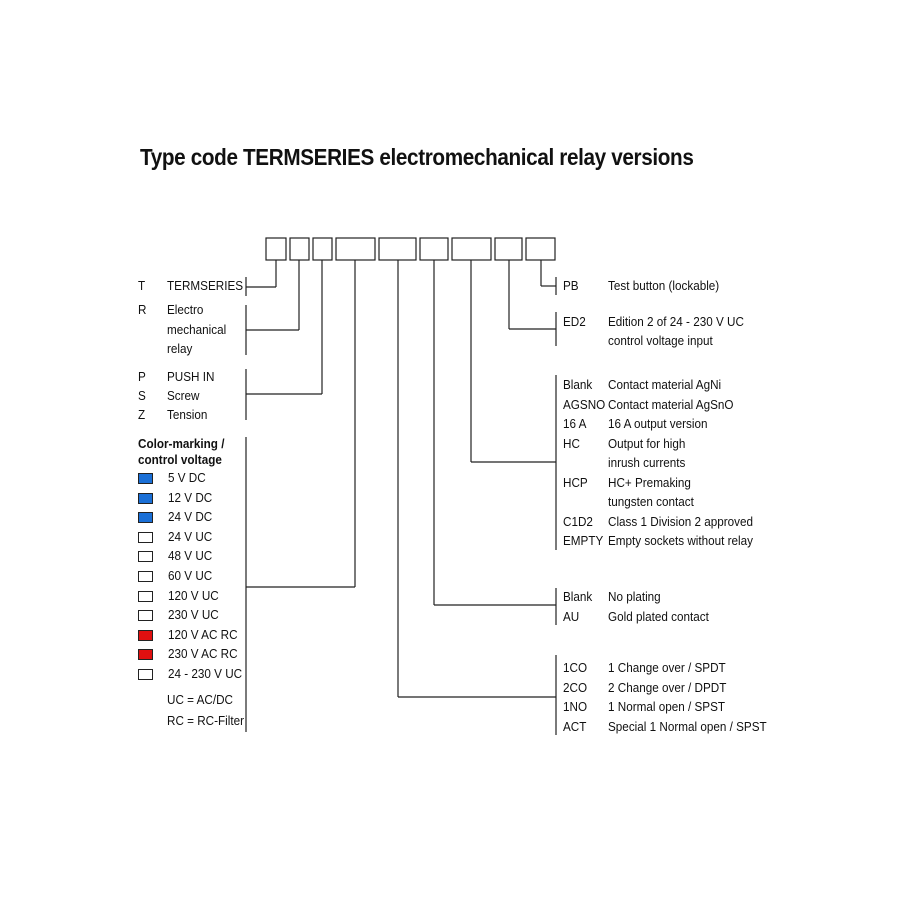 This screenshot has width=900, height=900. I want to click on desc-electro-2: mechanical, so click(197, 329).